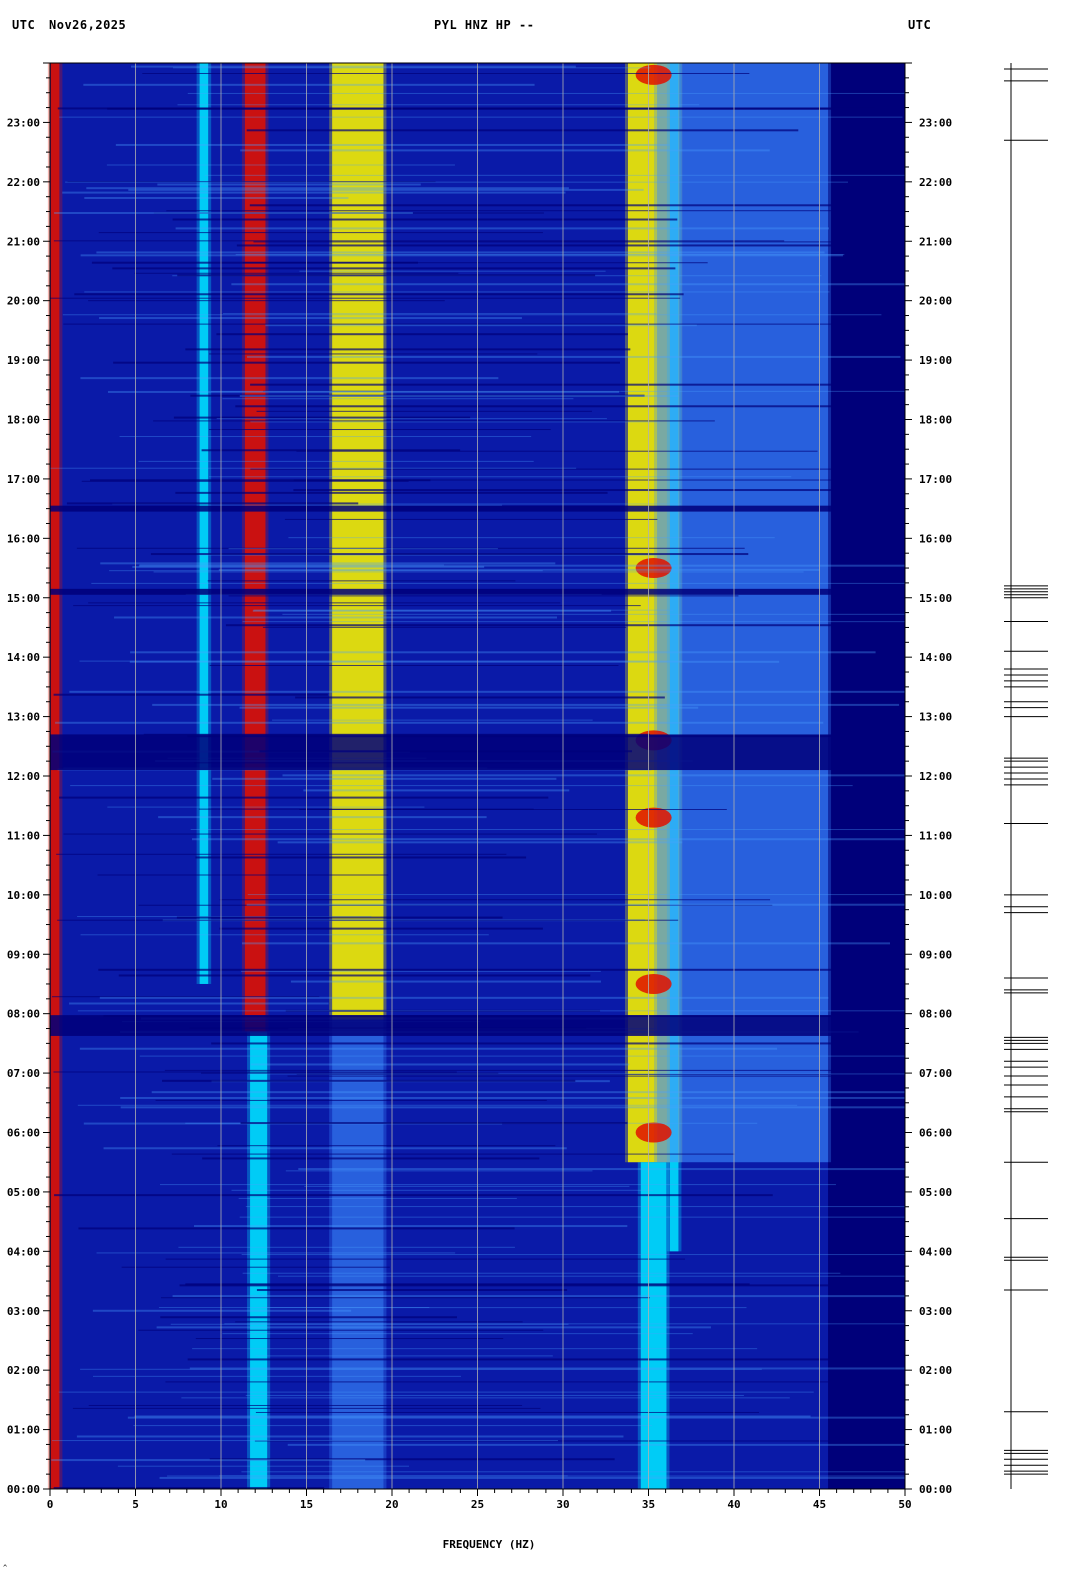 This screenshot has width=1066, height=1584. What do you see at coordinates (648, 1504) in the screenshot?
I see `x-tick-label: 35` at bounding box center [648, 1504].